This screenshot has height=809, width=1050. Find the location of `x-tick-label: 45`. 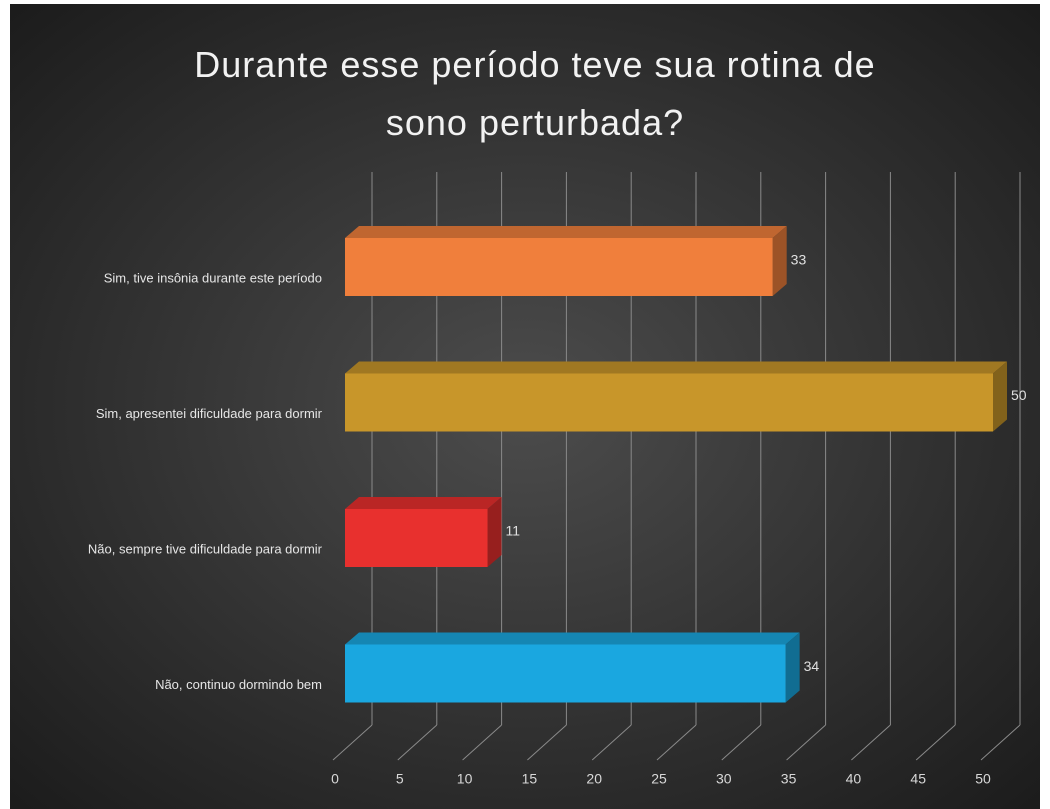

x-tick-label: 45 is located at coordinates (918, 779).